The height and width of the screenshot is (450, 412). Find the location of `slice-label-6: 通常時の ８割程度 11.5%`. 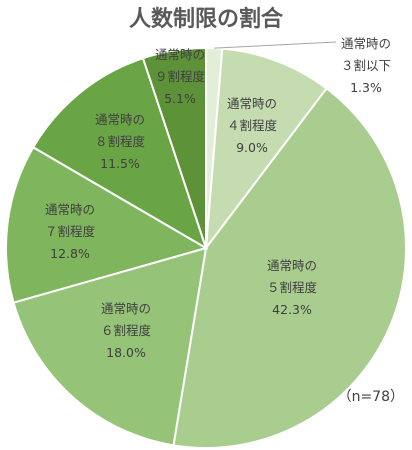

slice-label-6: 通常時の ８割程度 11.5% is located at coordinates (120, 141).